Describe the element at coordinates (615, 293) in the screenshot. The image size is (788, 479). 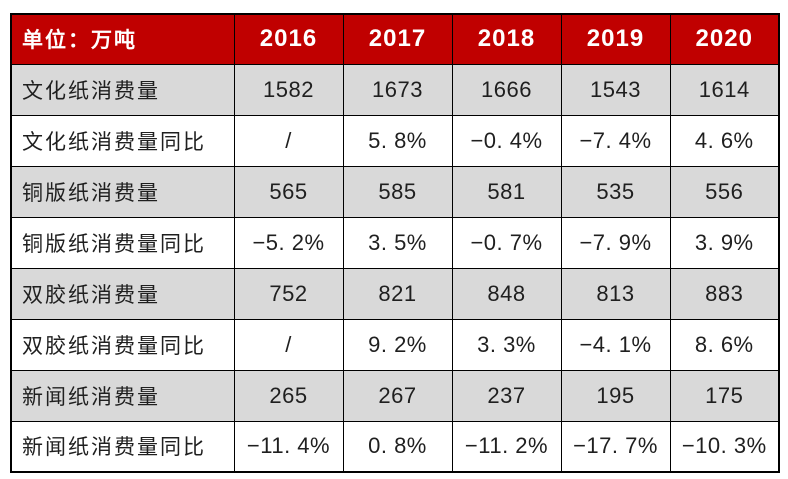
I see `cell-value: 813` at that location.